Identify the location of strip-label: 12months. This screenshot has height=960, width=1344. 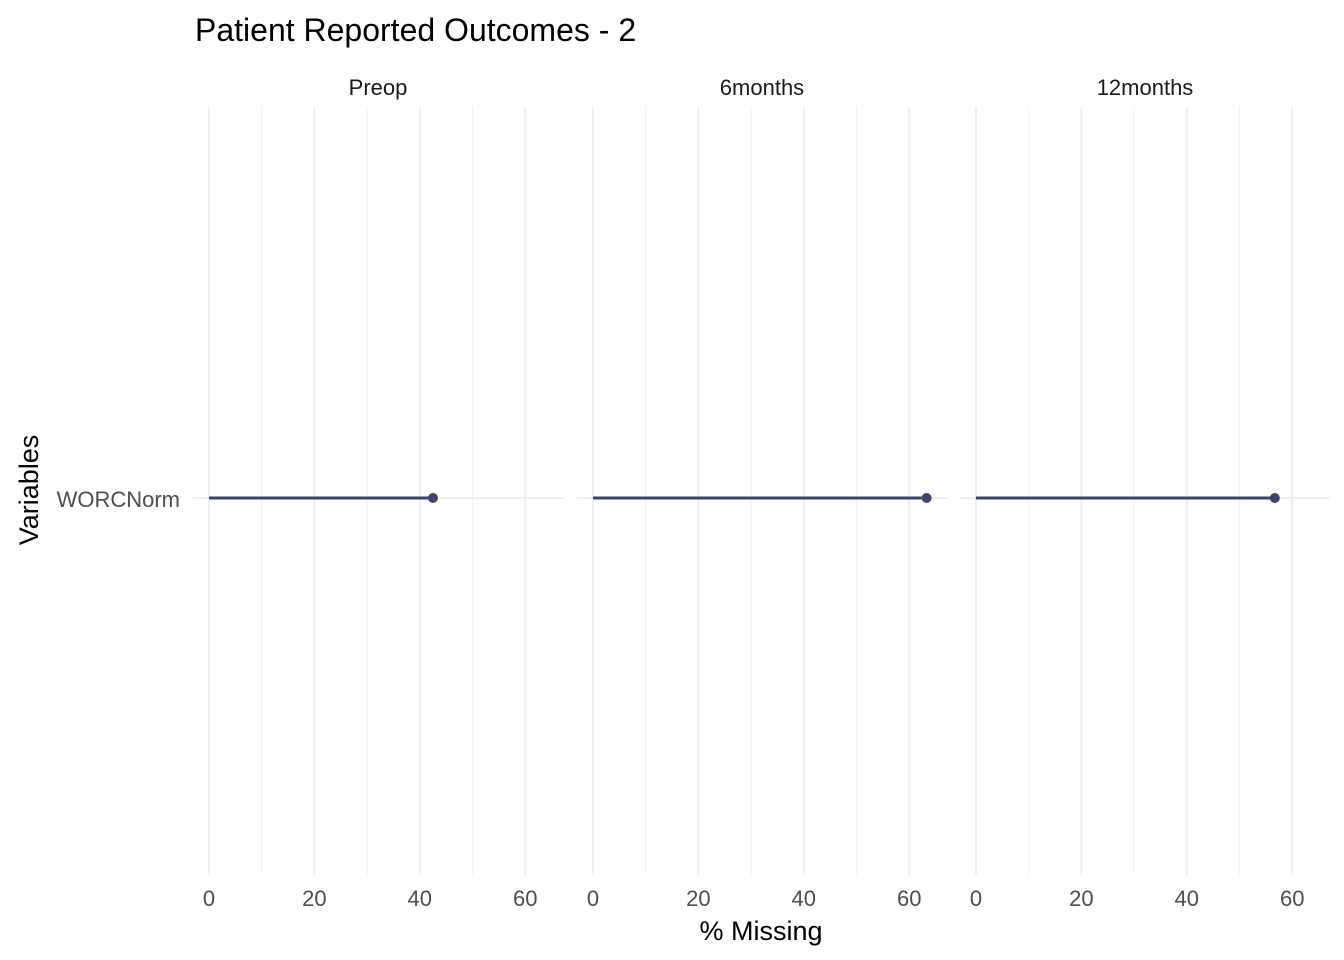
(1145, 87).